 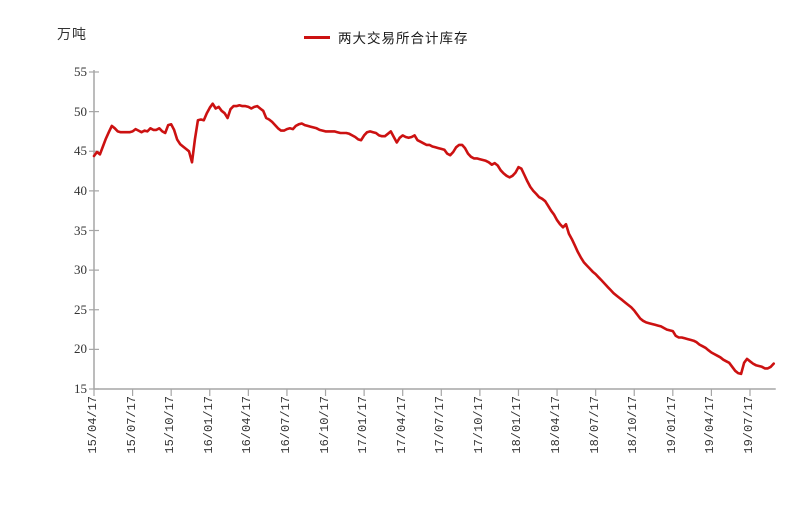 I want to click on y-tick-label: 45, so click(x=80, y=151).